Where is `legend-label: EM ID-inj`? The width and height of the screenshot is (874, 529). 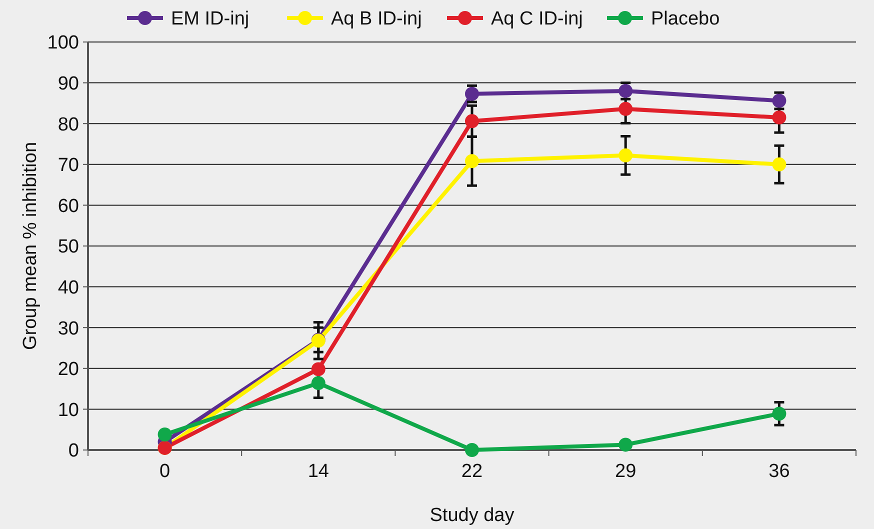
legend-label: EM ID-inj is located at coordinates (210, 19).